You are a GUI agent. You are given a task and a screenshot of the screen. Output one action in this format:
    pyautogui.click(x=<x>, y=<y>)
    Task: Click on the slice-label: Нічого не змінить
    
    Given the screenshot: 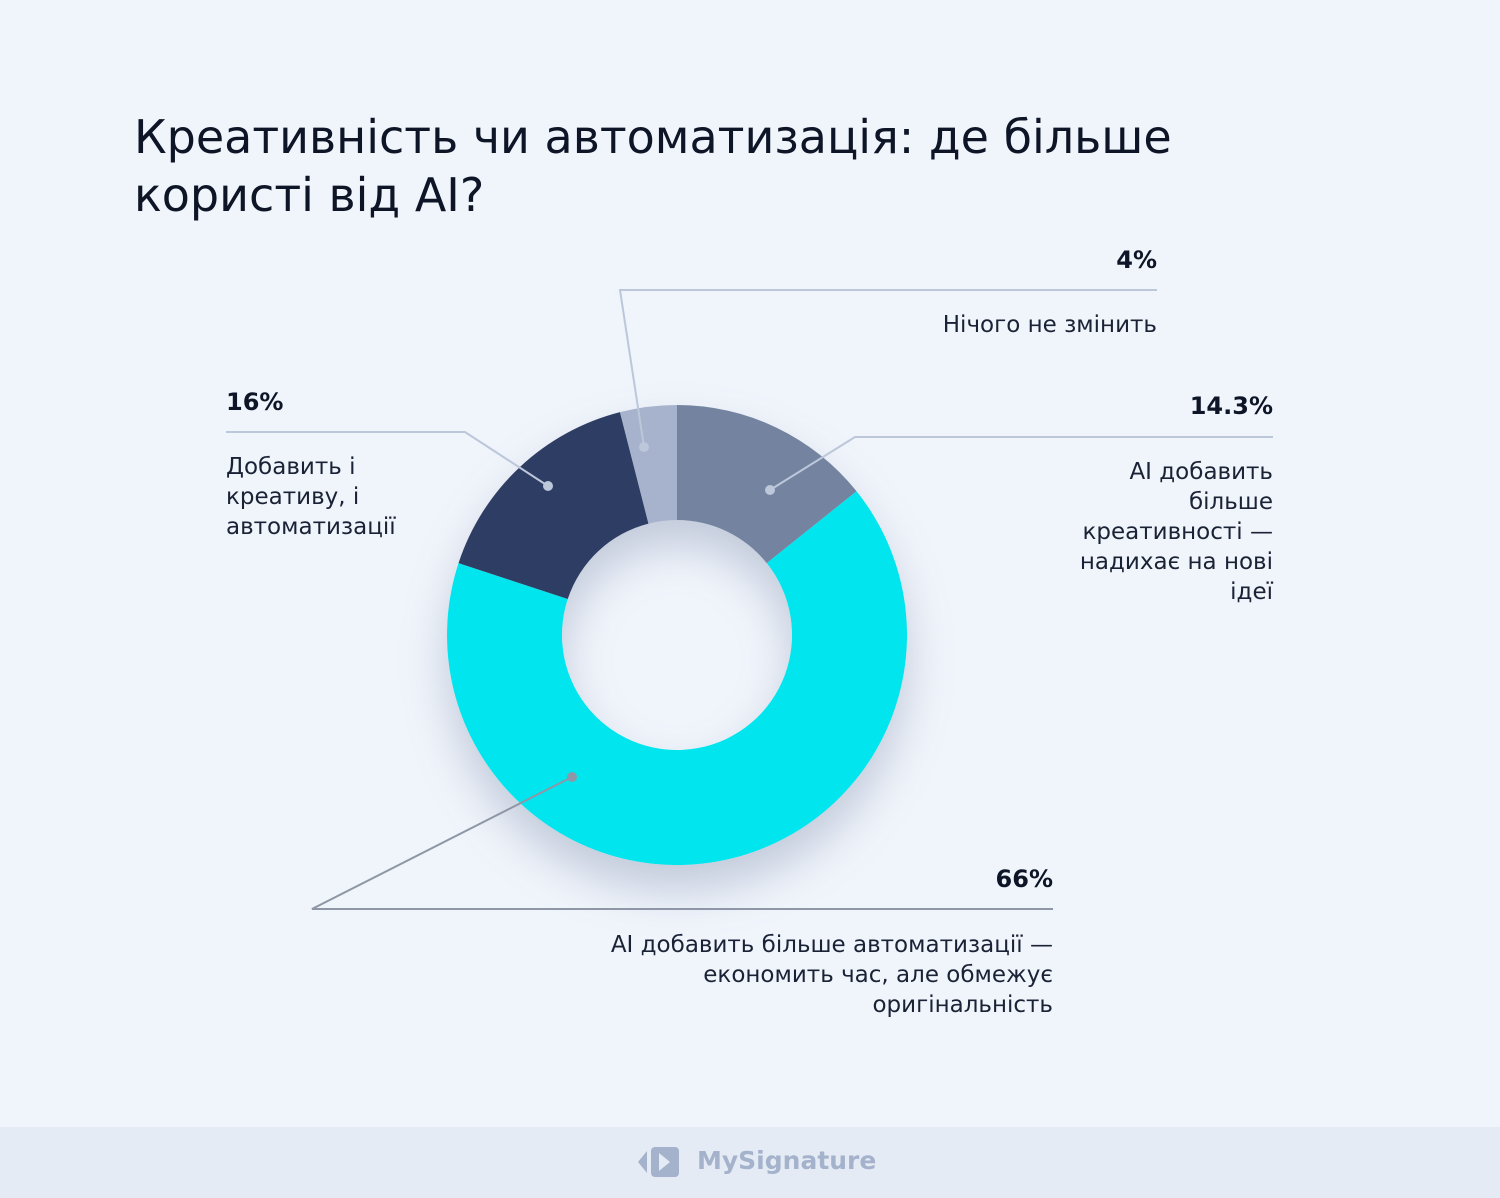 What is the action you would take?
    pyautogui.click(x=1049, y=325)
    